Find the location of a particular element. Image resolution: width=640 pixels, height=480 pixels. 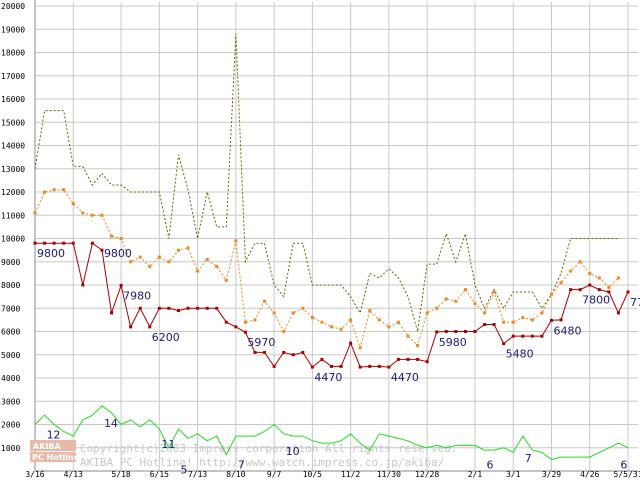

y-tick-label: 3000 is located at coordinates (10, 401).